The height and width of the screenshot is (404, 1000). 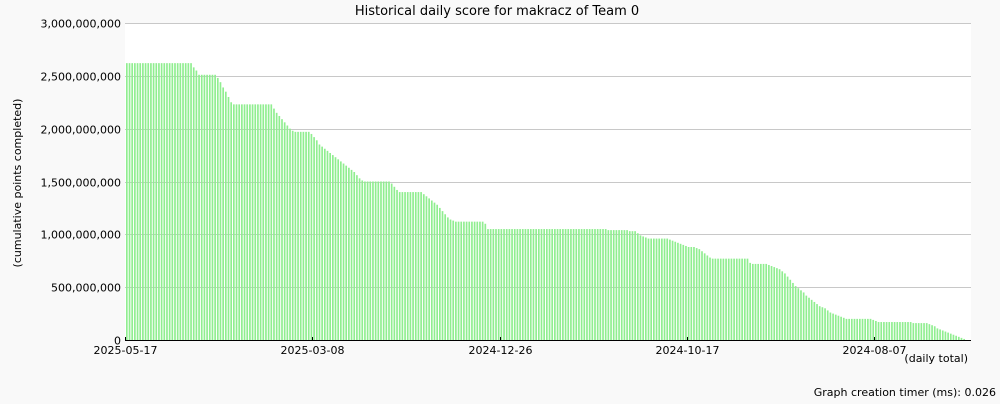 I want to click on x-tick-label: 2024-10-17, so click(x=688, y=350).